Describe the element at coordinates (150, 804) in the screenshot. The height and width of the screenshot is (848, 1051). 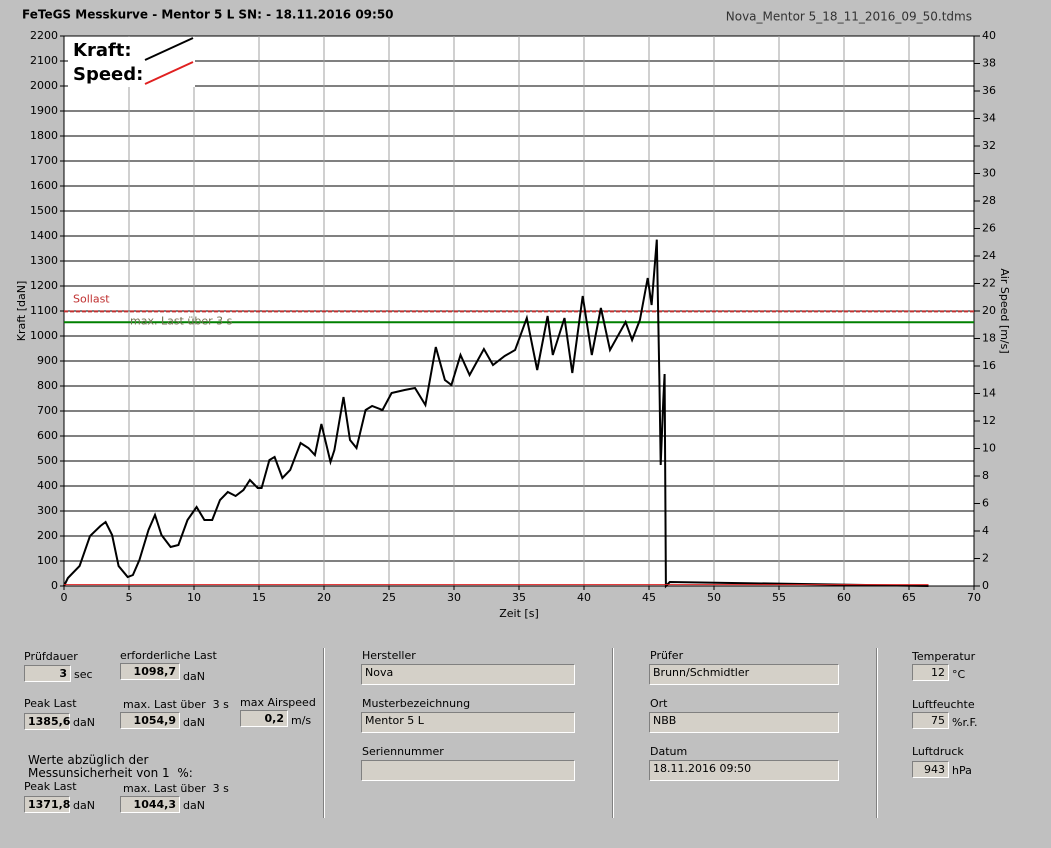
I see `field-value: 1044,3` at that location.